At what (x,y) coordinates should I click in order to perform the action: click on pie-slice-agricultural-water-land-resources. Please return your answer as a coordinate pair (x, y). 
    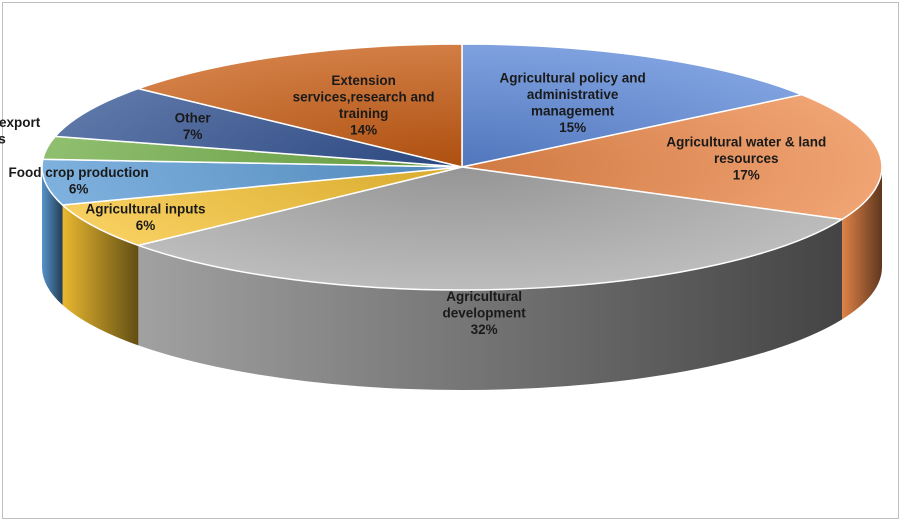
    Looking at the image, I should click on (672, 157).